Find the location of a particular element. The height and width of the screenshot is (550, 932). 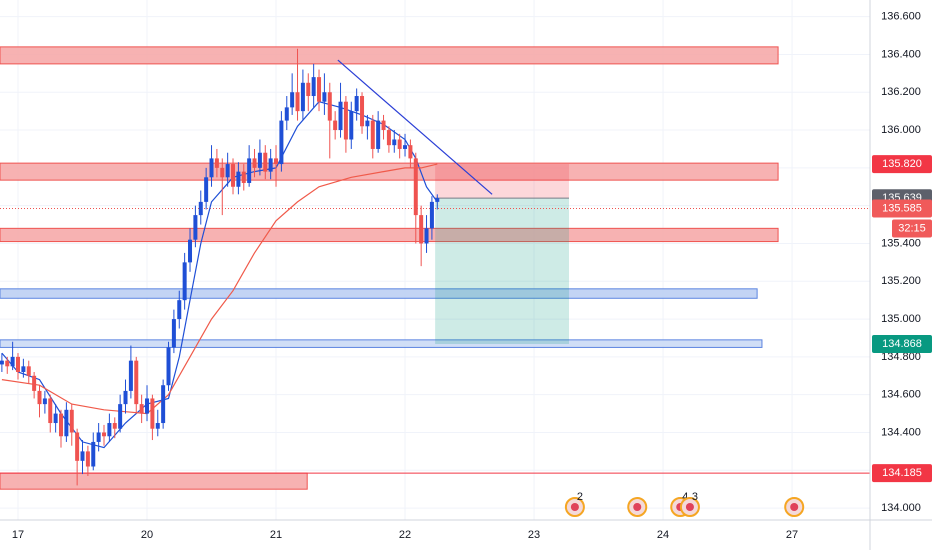

y-tick-label: 136.000 is located at coordinates (901, 130).